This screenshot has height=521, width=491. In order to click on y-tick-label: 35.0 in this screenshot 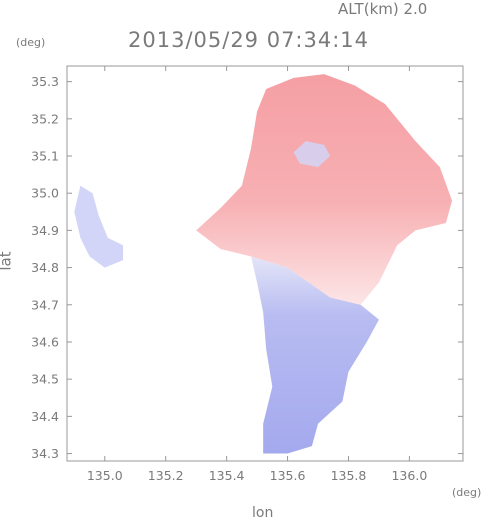, I will do `click(45, 193)`.